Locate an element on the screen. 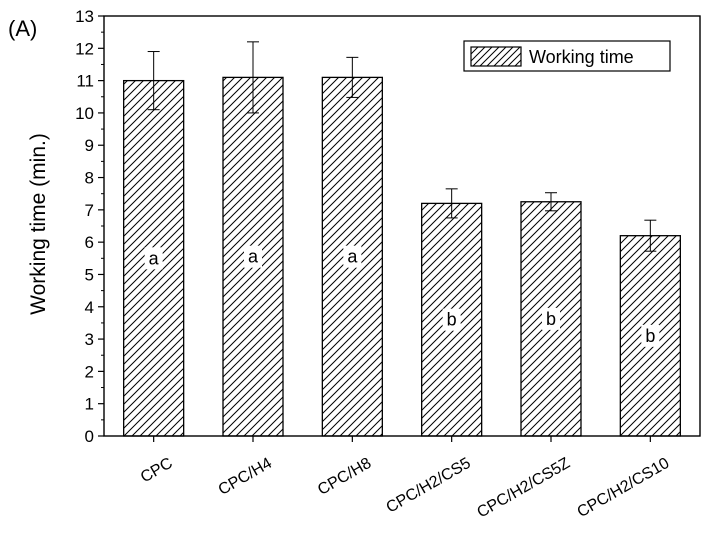 This screenshot has width=714, height=550. y-tick-label: 13 is located at coordinates (84, 16).